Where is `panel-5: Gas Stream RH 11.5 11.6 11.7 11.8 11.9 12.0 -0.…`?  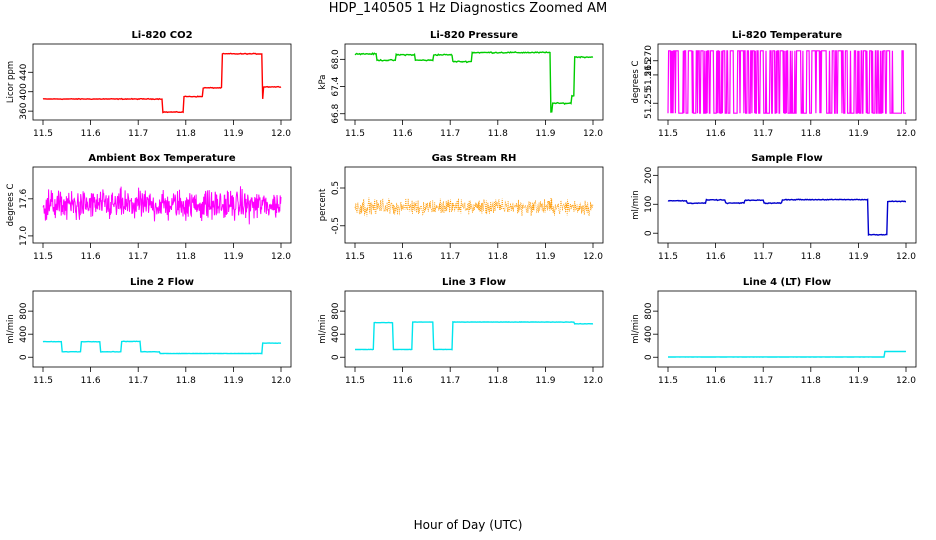
panel-5: Gas Stream RH 11.5 11.6 11.7 11.8 11.9 12.0 -0.… is located at coordinates (461, 207).